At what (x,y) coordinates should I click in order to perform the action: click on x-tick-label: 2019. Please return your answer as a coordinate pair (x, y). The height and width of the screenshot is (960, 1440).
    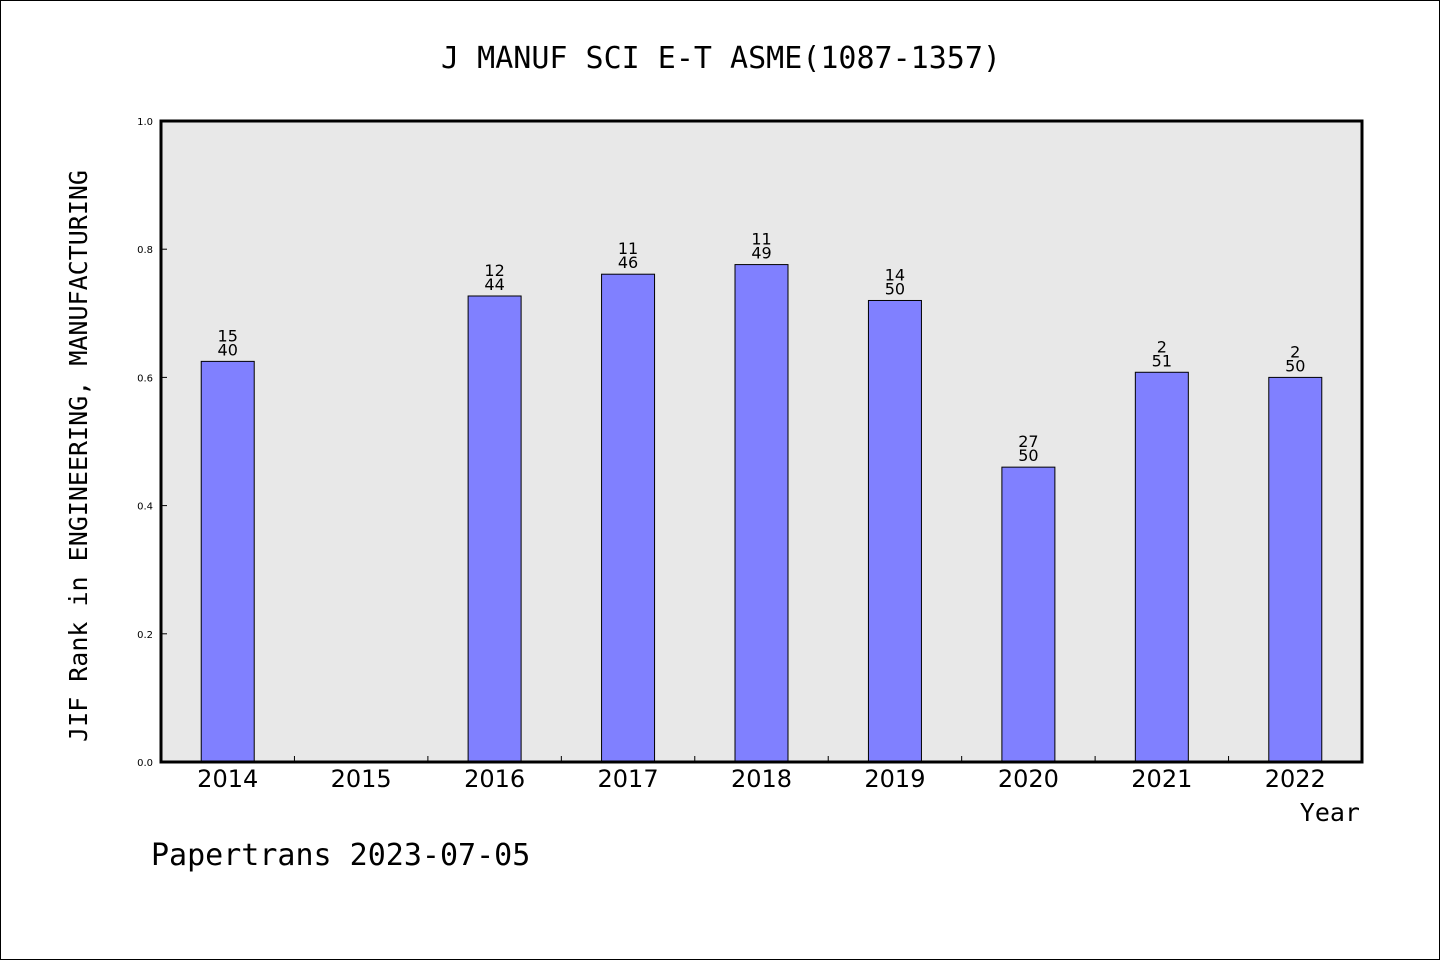
    Looking at the image, I should click on (894, 779).